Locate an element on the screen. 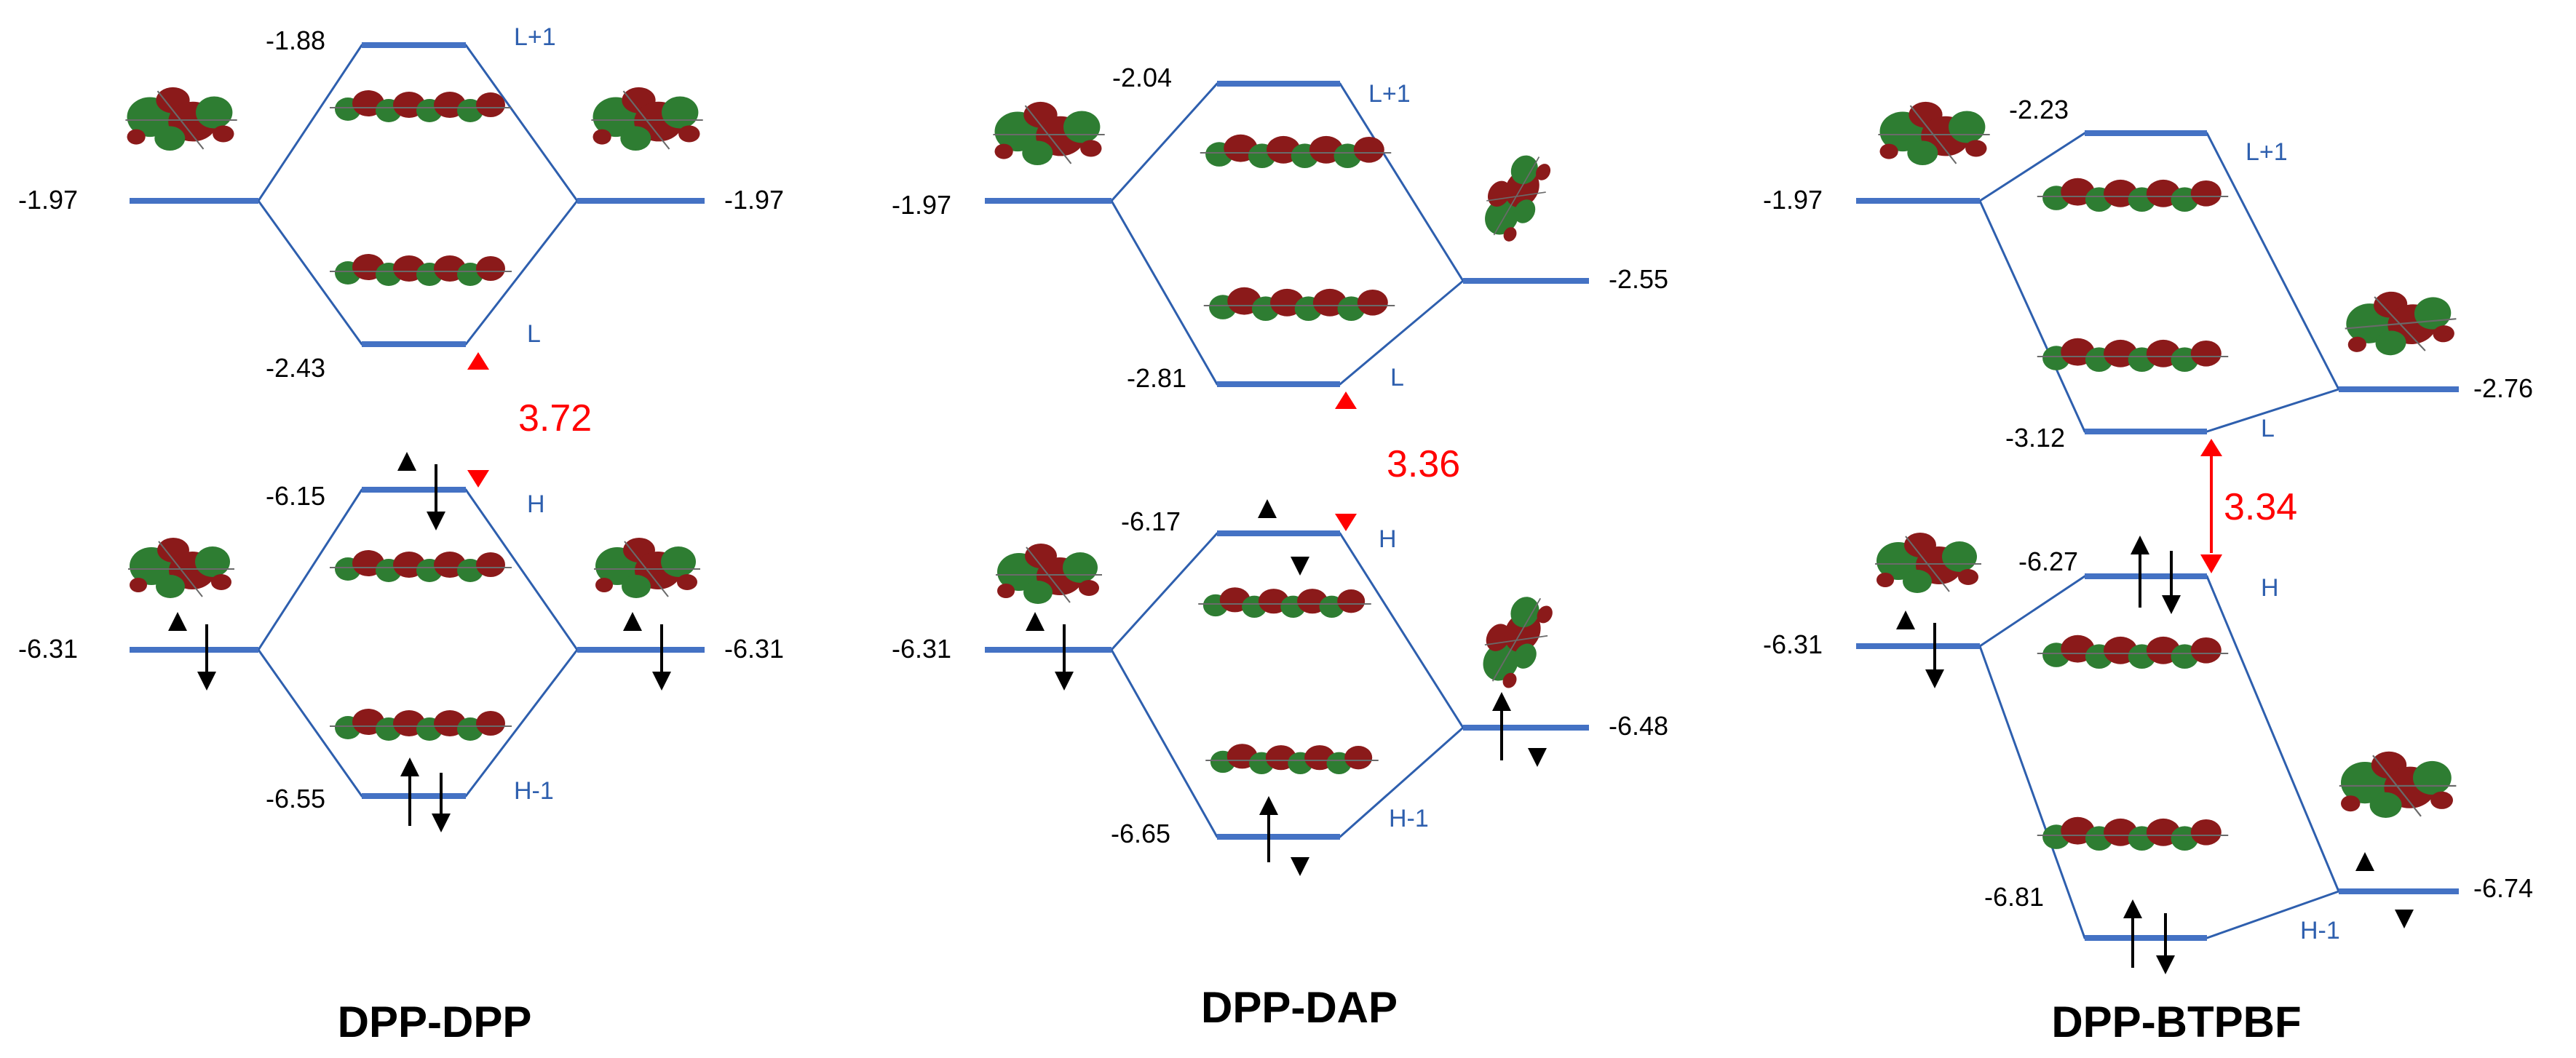 The width and height of the screenshot is (2576, 1058). h-value: -6.27 is located at coordinates (2048, 561).